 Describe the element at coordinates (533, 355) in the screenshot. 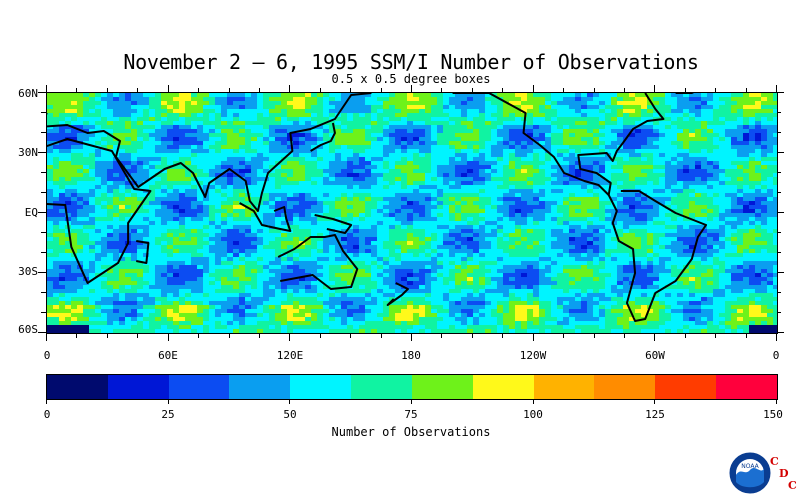

I see `lon-label-120w: 120W` at that location.